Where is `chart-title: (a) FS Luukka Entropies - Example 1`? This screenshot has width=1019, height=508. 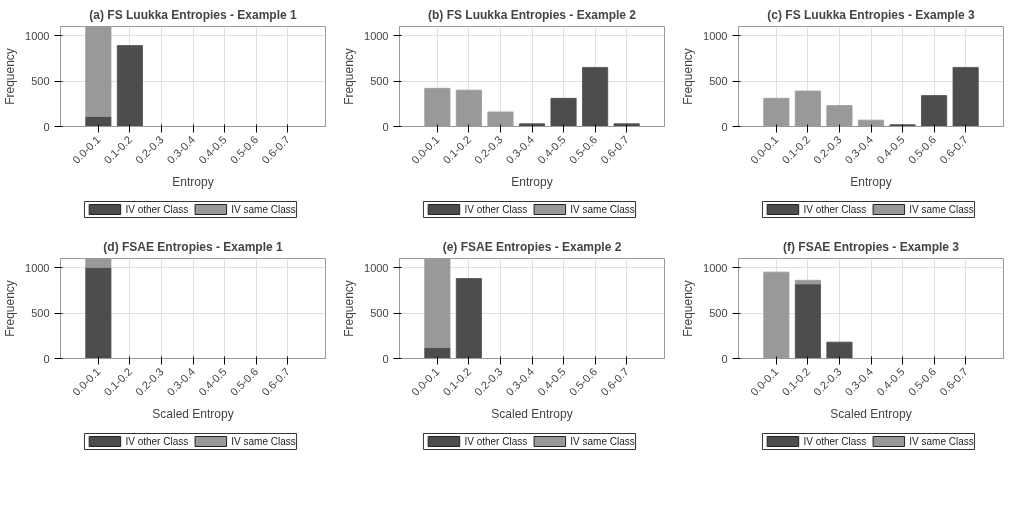 chart-title: (a) FS Luukka Entropies - Example 1 is located at coordinates (193, 14).